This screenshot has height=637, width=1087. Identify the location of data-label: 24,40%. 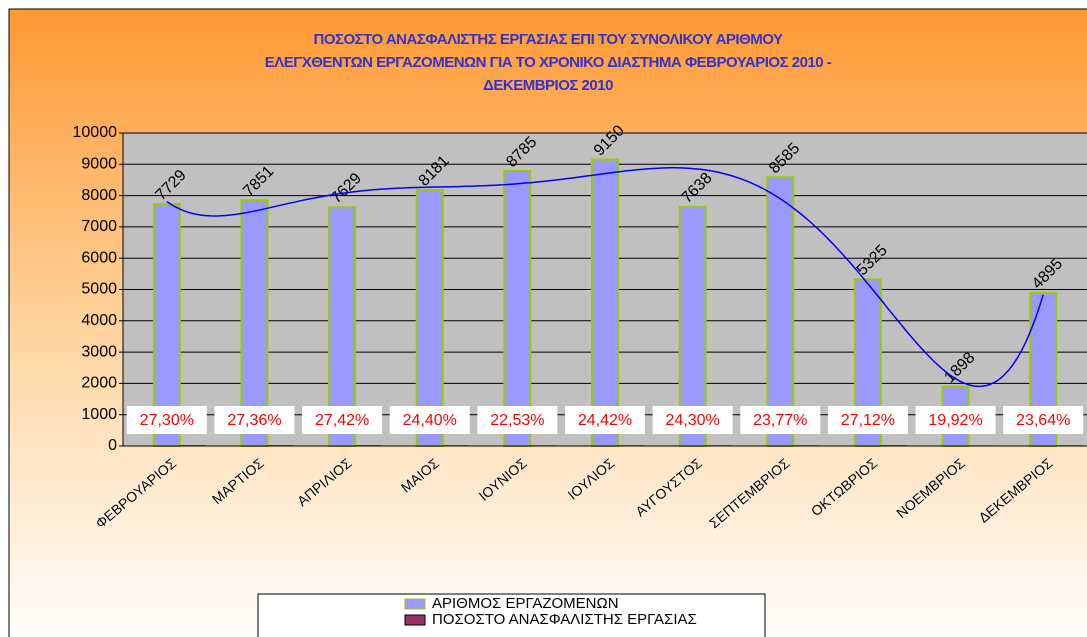
(430, 420).